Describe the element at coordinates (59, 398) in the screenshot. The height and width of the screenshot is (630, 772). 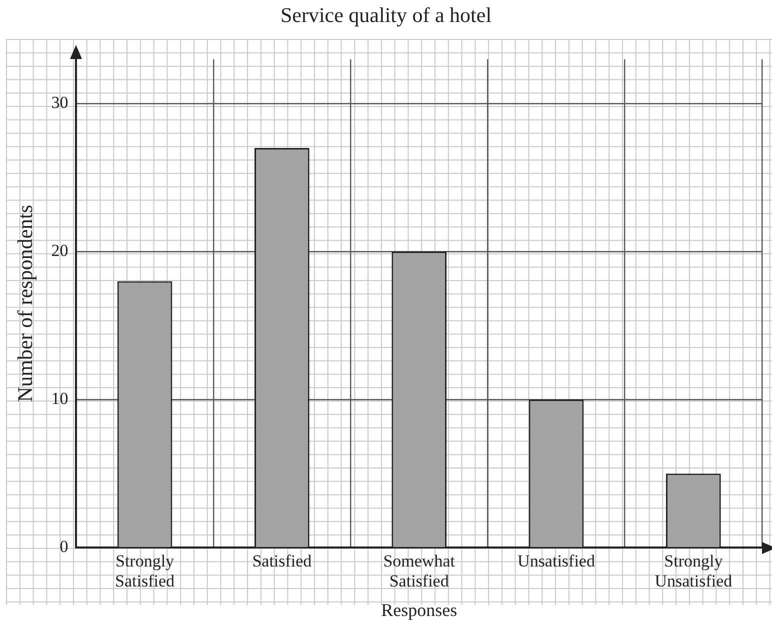
I see `y-tick-label: 10` at that location.